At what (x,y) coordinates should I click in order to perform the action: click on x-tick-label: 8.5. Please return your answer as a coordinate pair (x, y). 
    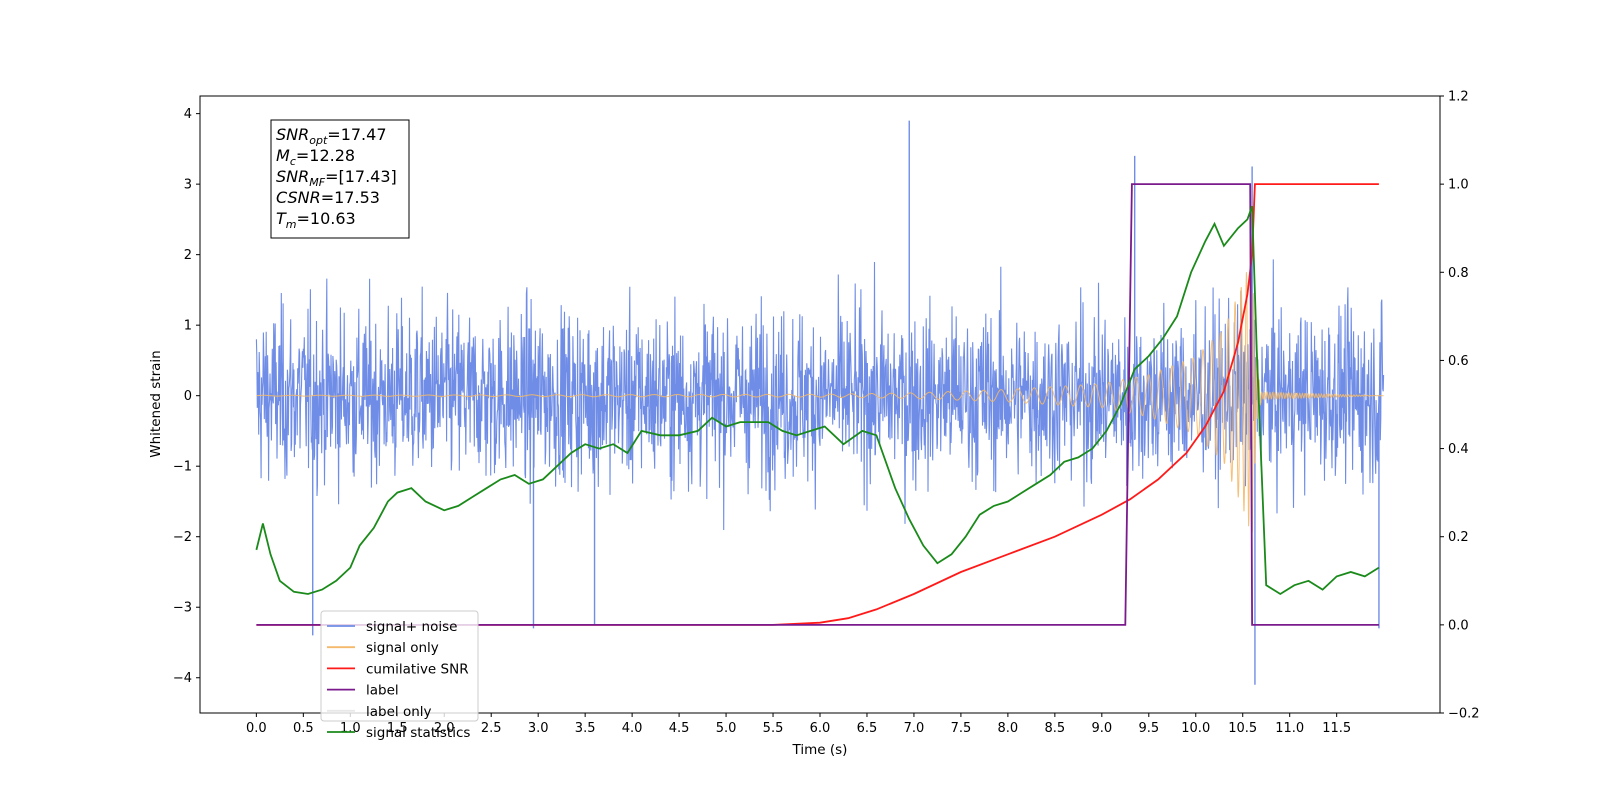
    Looking at the image, I should click on (1055, 728).